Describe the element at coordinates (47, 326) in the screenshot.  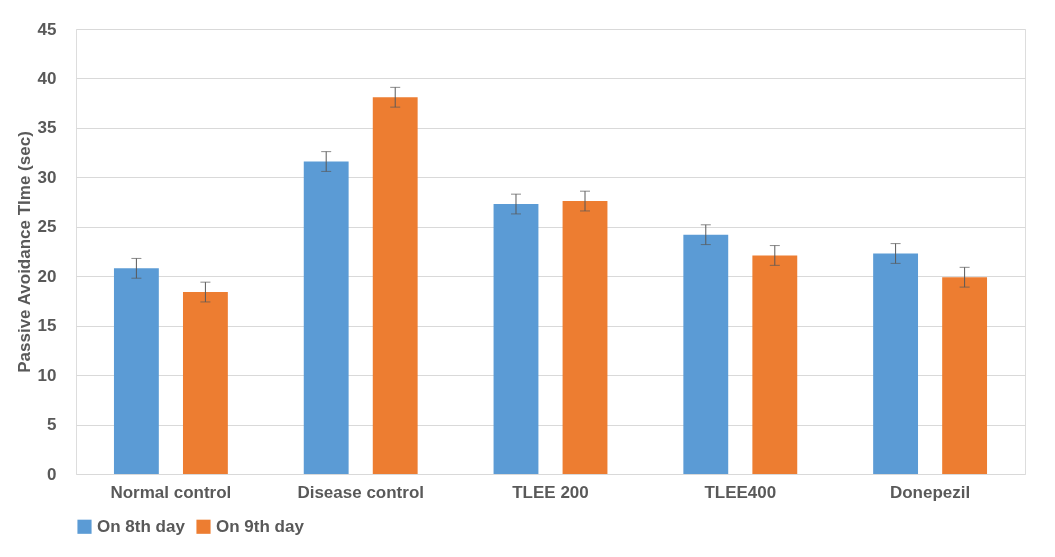
I see `y-tick-label: 15` at that location.